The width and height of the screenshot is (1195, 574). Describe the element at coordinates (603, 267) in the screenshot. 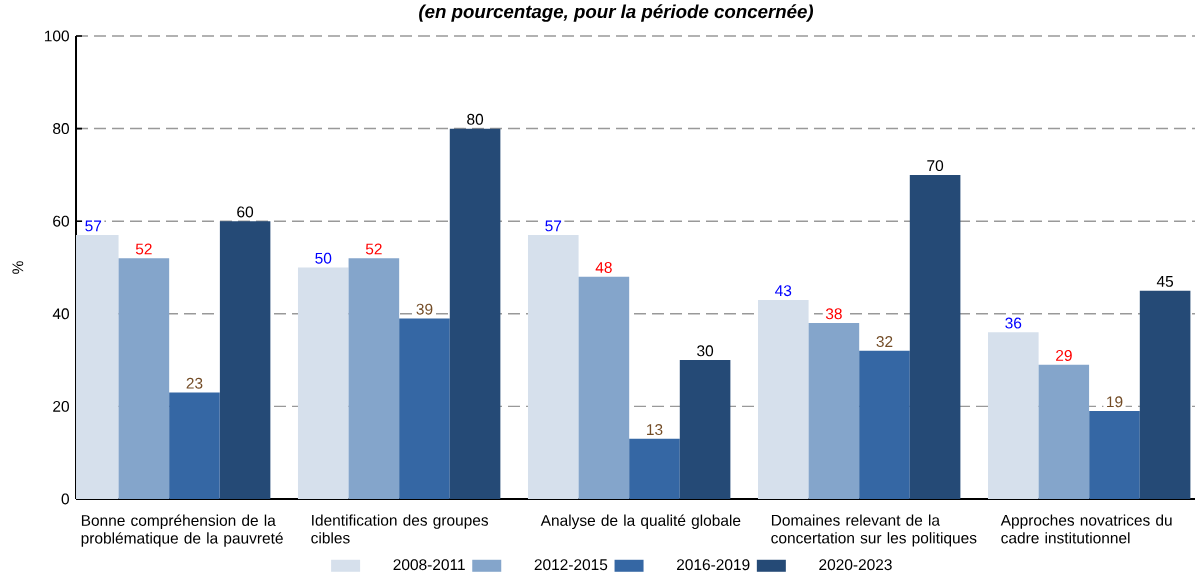

I see `data-label: 48` at that location.